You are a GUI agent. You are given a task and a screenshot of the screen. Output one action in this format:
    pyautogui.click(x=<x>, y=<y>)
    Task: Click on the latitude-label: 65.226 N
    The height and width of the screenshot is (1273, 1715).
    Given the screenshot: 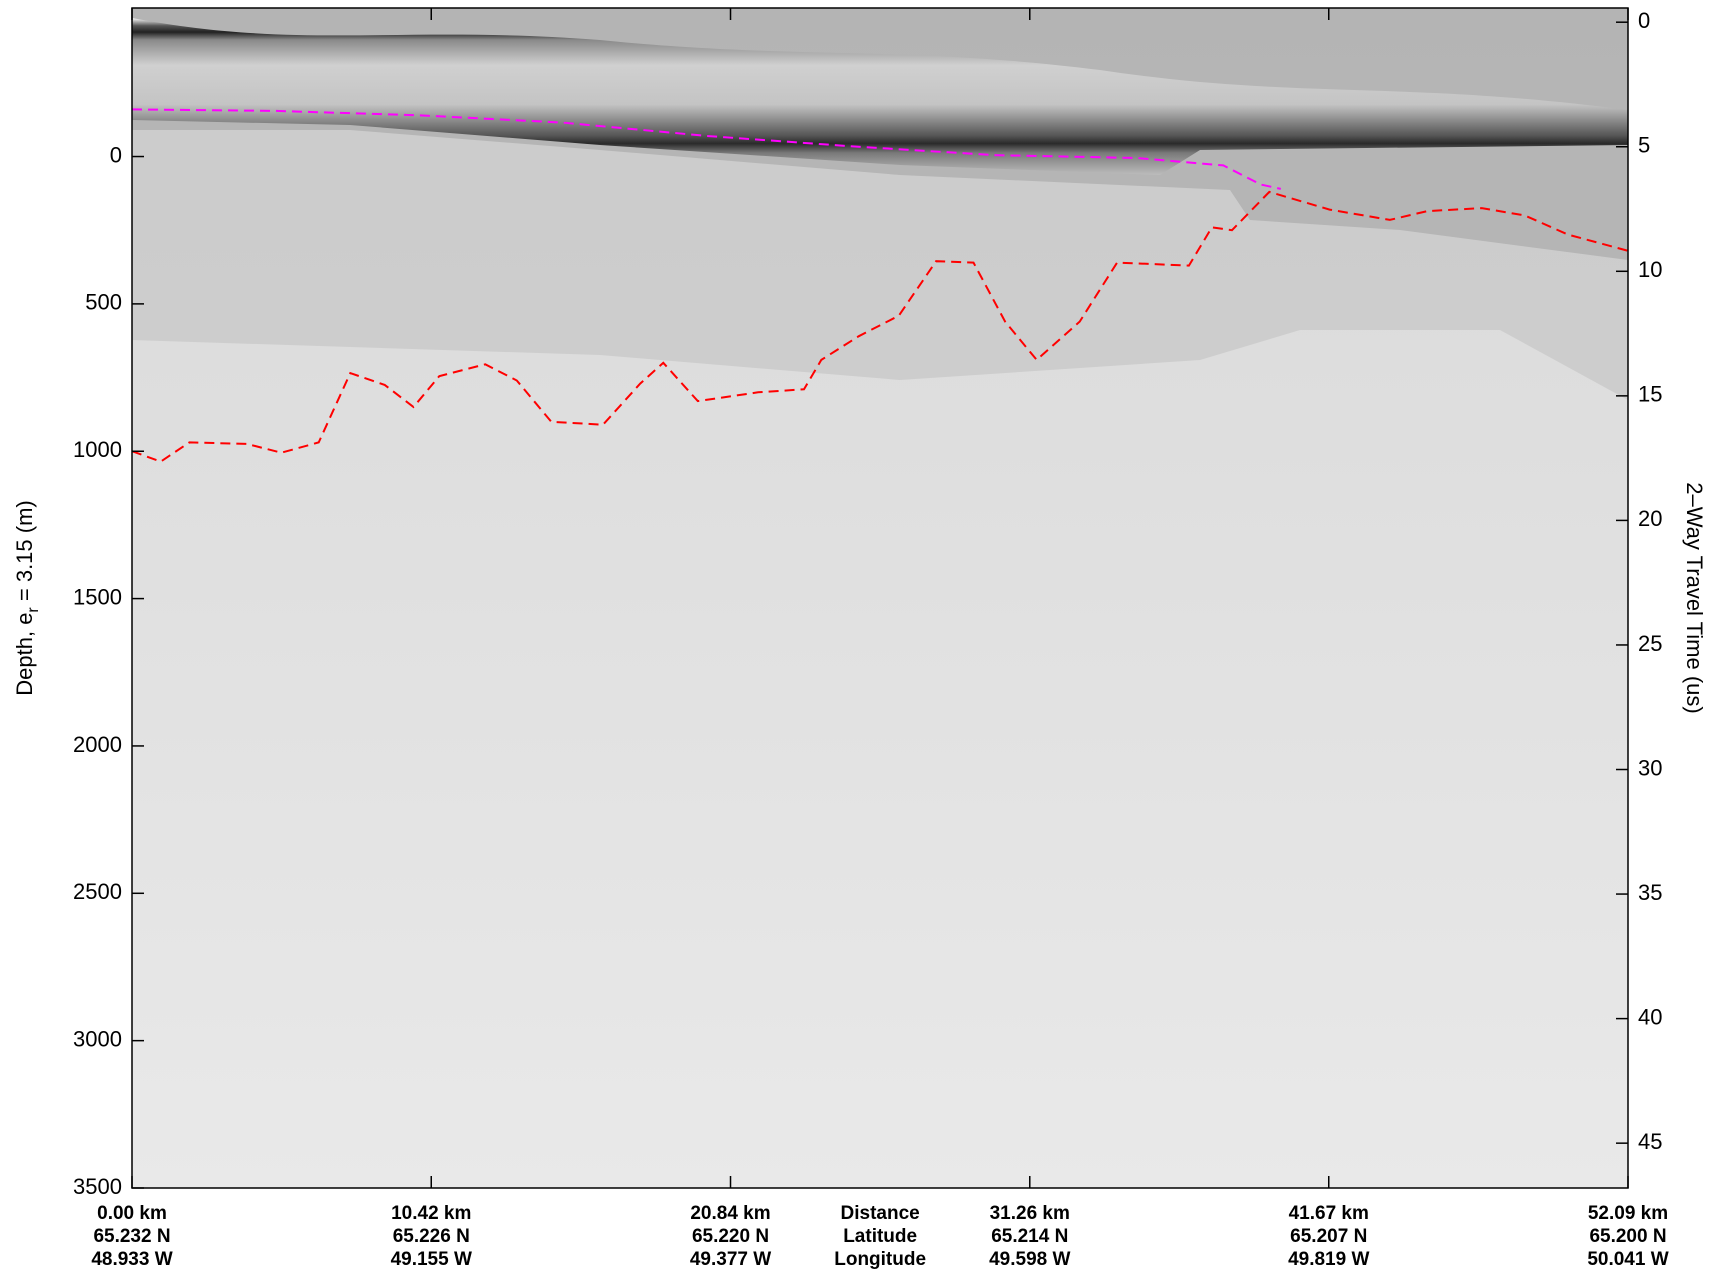 What is the action you would take?
    pyautogui.click(x=431, y=1236)
    